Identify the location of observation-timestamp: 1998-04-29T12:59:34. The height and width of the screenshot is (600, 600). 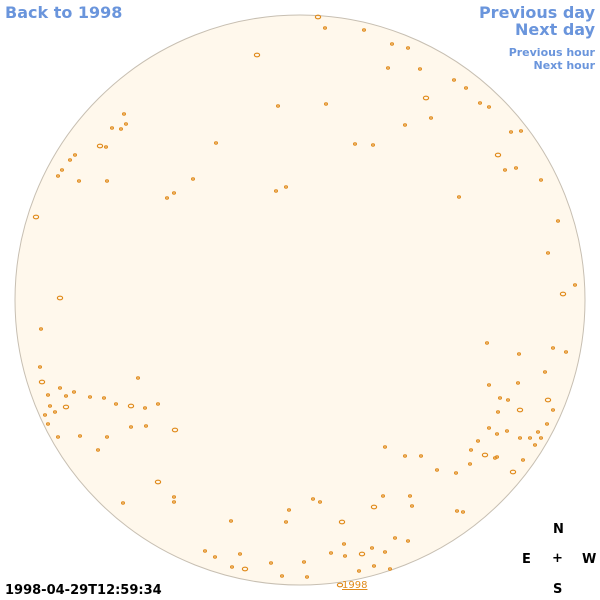
(83, 590).